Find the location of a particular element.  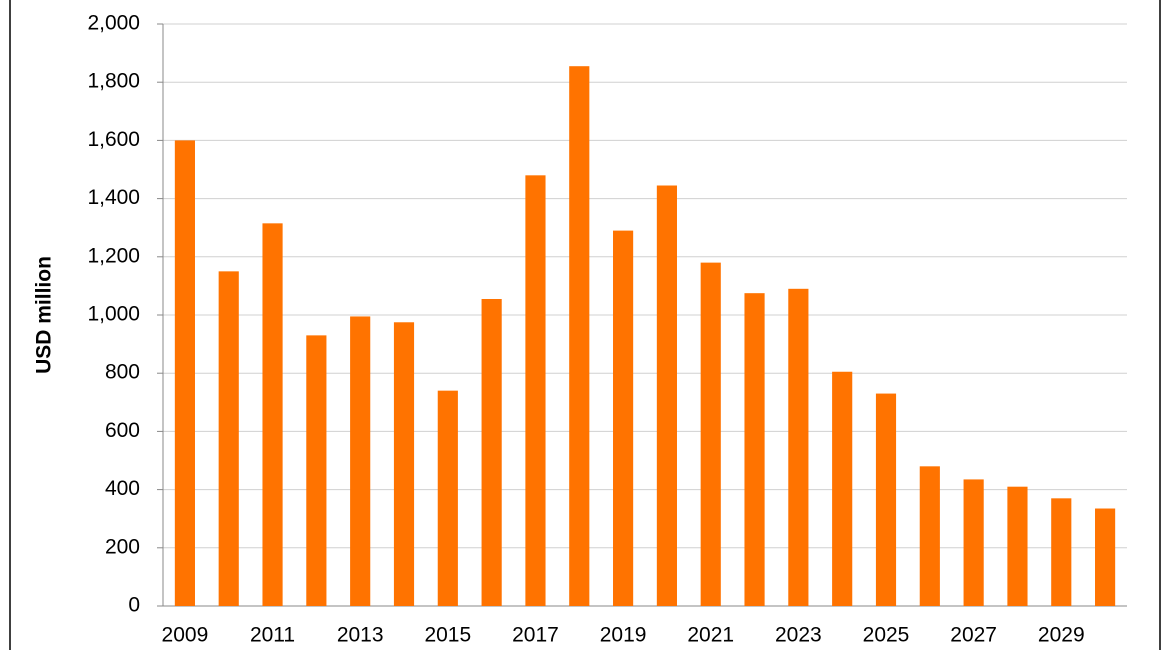

y-tick-label: 600 is located at coordinates (122, 430).